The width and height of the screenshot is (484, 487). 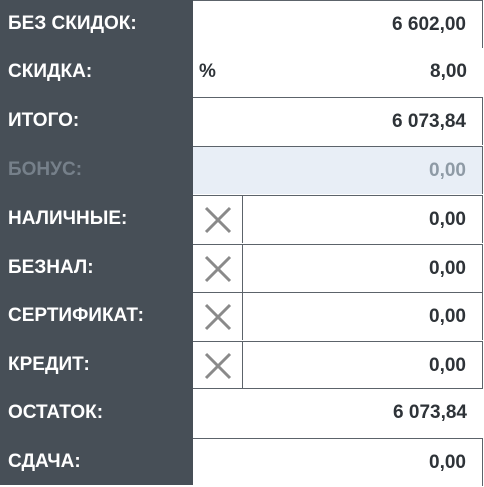 What do you see at coordinates (44, 461) in the screenshot?
I see `change-label: СДАЧА:` at bounding box center [44, 461].